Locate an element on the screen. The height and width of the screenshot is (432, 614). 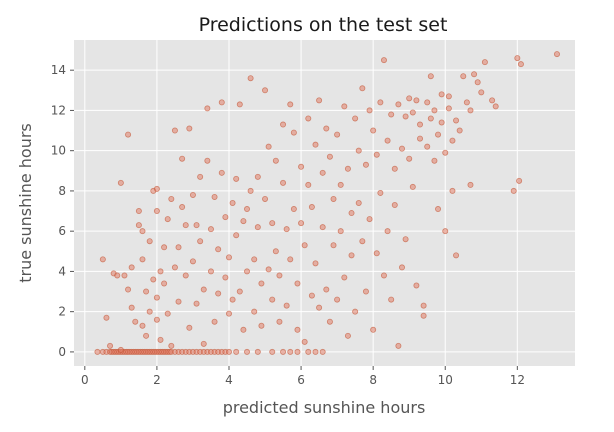
y-tick-label: 12 is located at coordinates (58, 110).